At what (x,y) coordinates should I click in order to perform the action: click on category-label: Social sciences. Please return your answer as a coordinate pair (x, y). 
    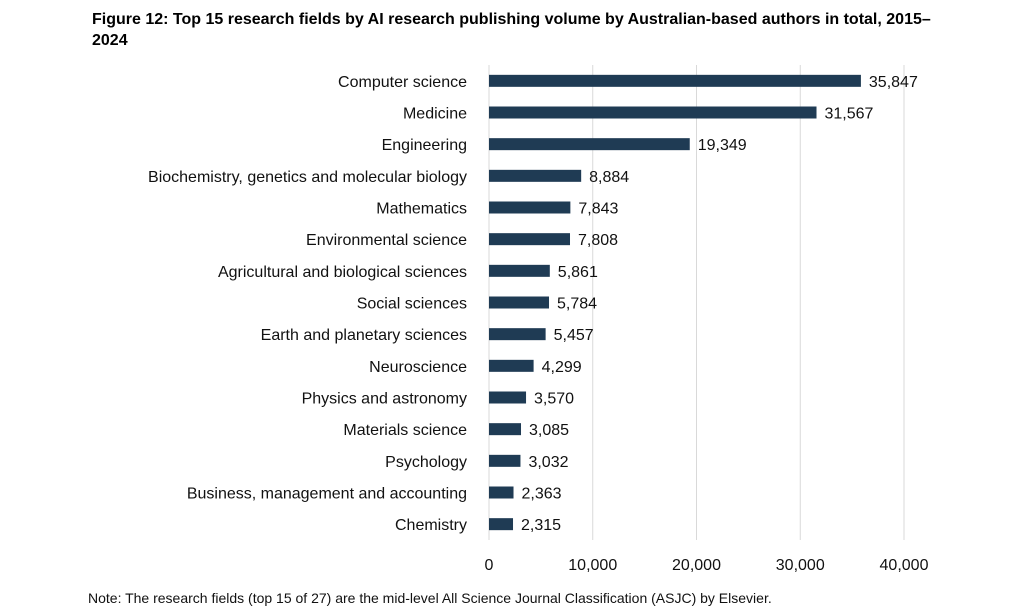
    Looking at the image, I should click on (412, 304).